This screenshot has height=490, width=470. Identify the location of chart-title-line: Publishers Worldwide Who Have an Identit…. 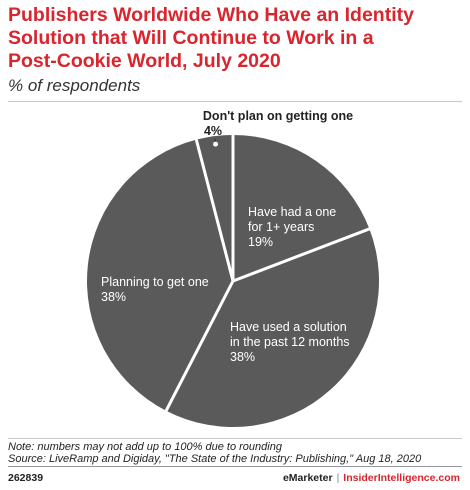
(211, 15).